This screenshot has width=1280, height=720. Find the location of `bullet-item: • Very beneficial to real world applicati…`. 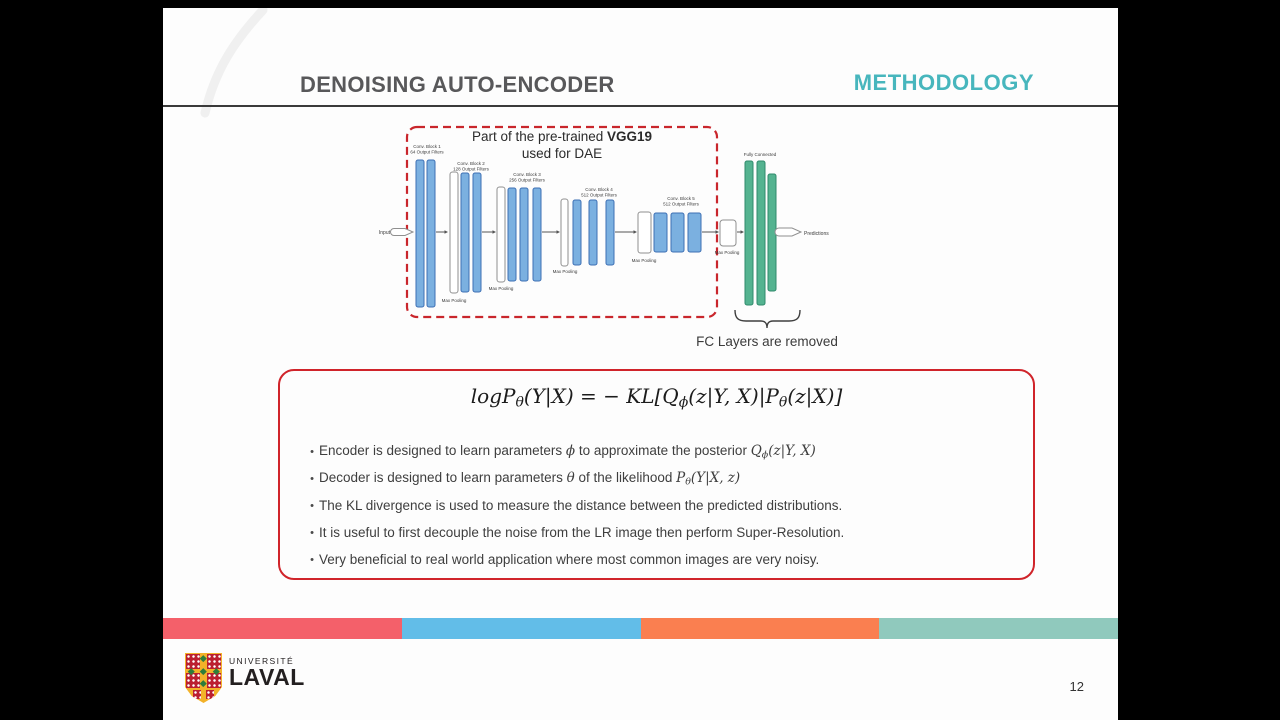

bullet-item: • Very beneficial to real world applicati… is located at coordinates (659, 559).